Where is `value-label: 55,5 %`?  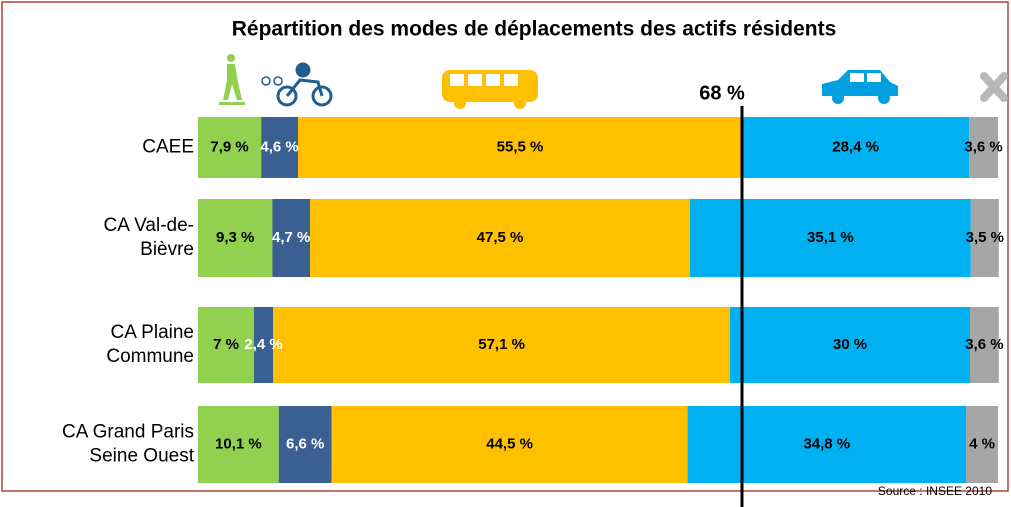 value-label: 55,5 % is located at coordinates (520, 146).